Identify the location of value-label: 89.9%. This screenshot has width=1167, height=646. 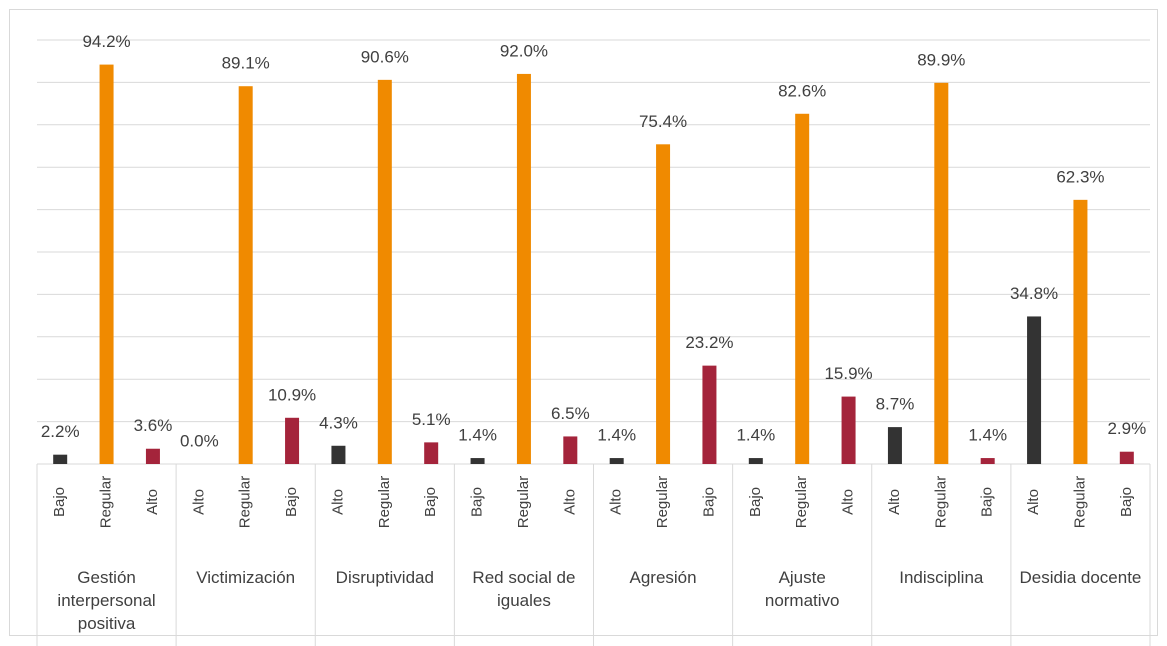
(941, 59).